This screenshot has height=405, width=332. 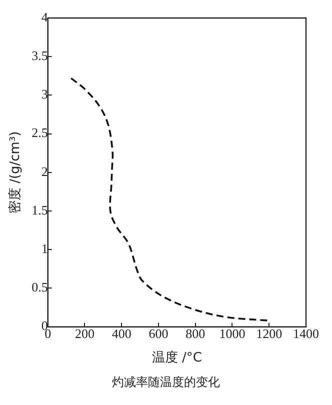 I want to click on x-tick-label: 800, so click(x=196, y=334).